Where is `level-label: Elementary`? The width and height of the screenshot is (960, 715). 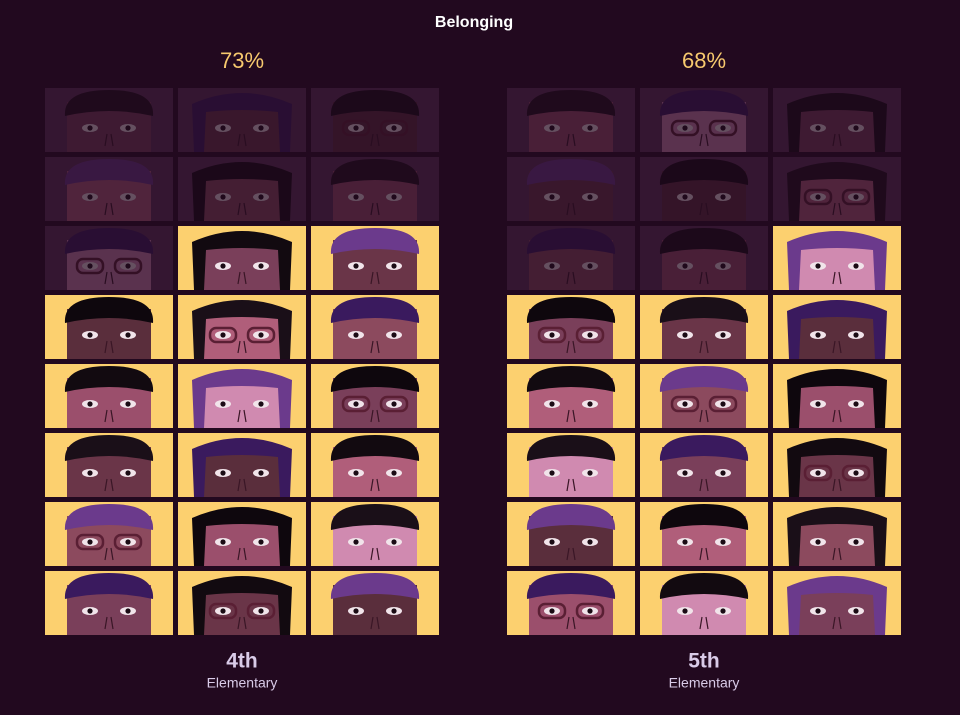 level-label: Elementary is located at coordinates (704, 683).